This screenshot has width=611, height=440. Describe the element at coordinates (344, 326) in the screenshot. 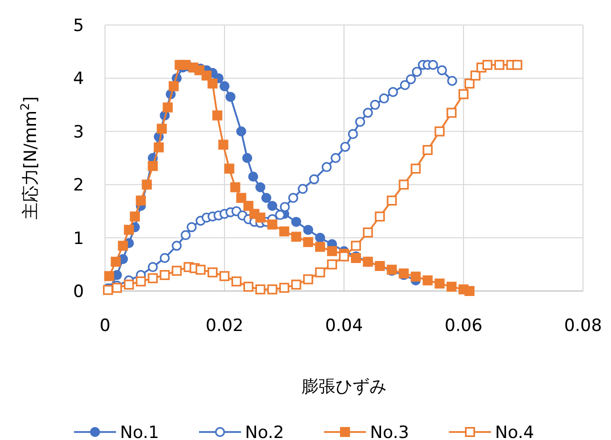

I see `x-tick-label: 0.04` at that location.